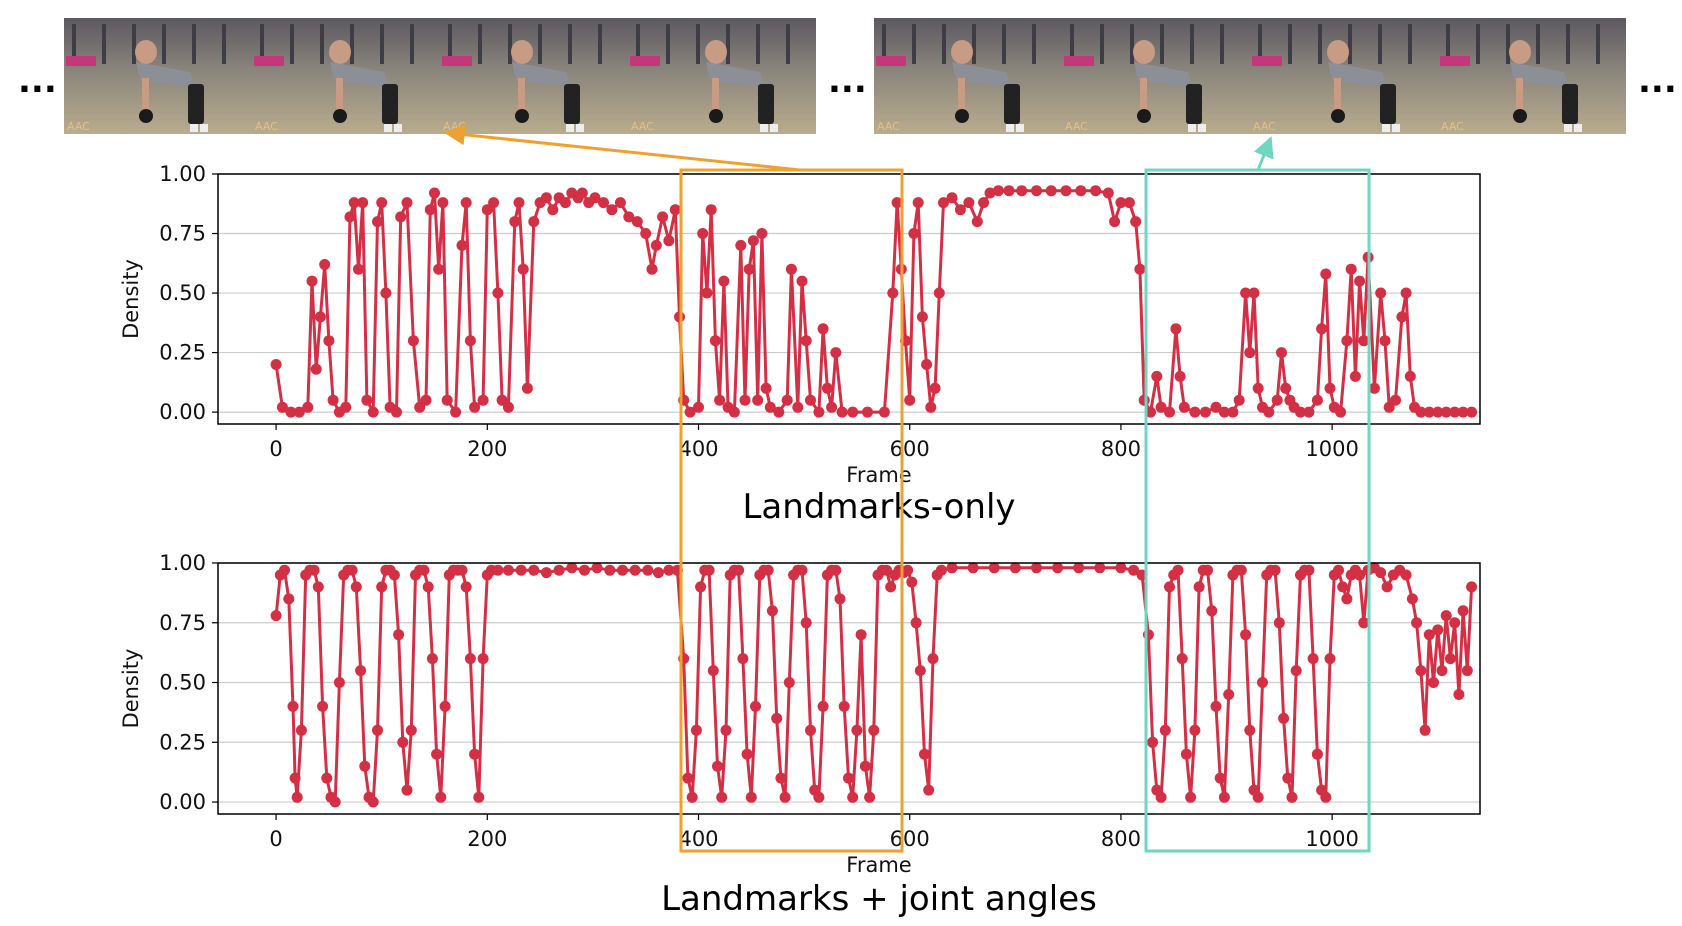 This screenshot has height=926, width=1682. Describe the element at coordinates (698, 839) in the screenshot. I see `x-tick-label: 400` at that location.